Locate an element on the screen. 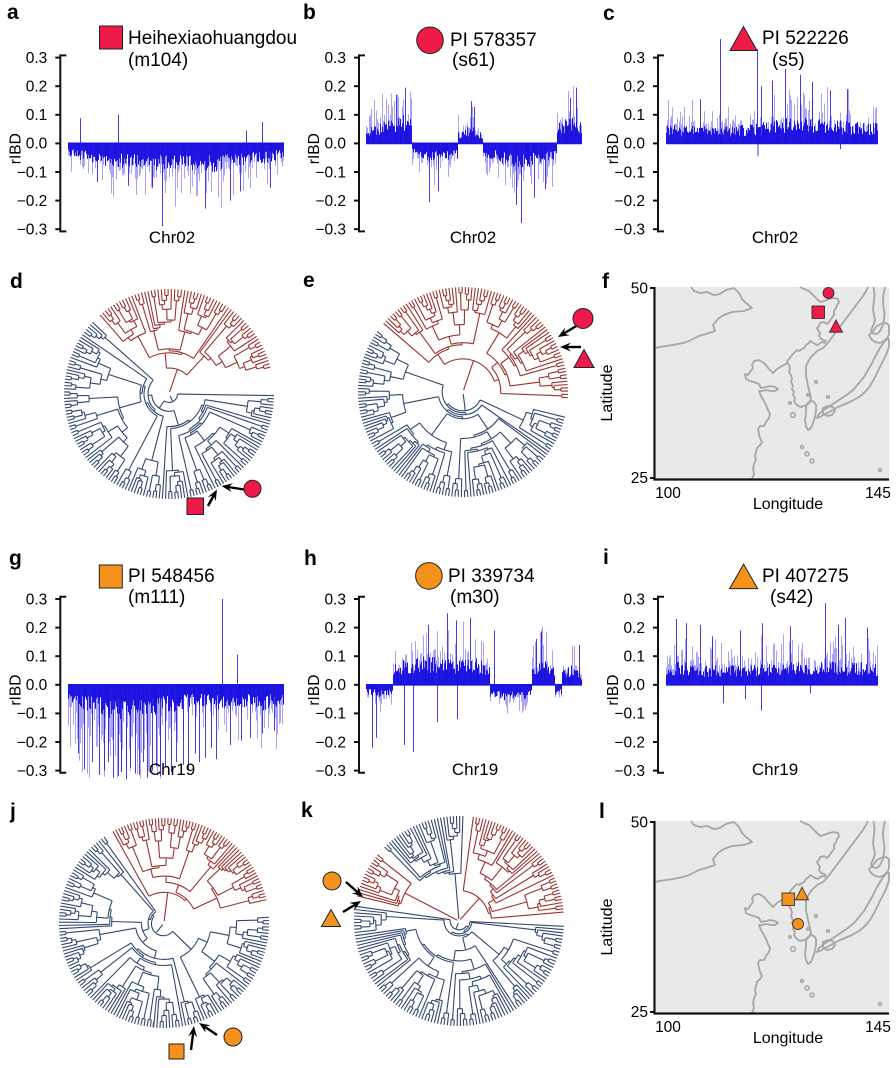 This screenshot has height=1068, width=896. svg-text: e is located at coordinates (309, 280).